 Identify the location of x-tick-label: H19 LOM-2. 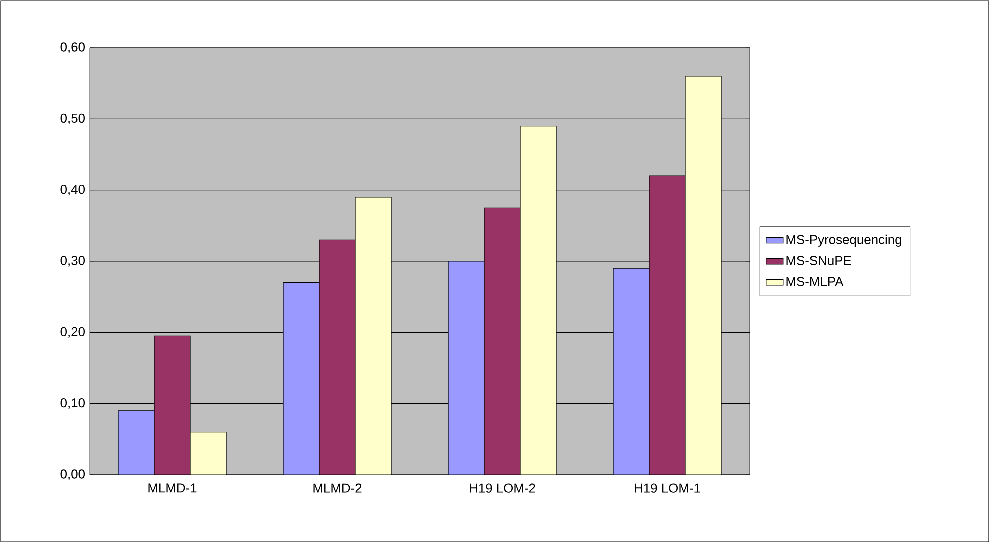
(503, 488).